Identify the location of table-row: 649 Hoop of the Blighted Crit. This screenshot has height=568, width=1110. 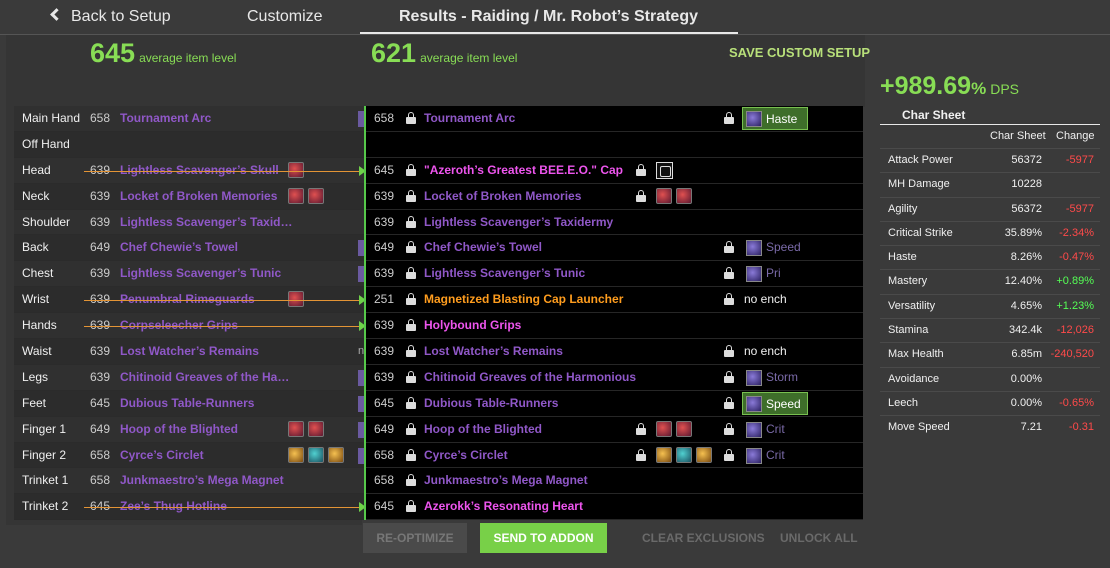
(614, 429).